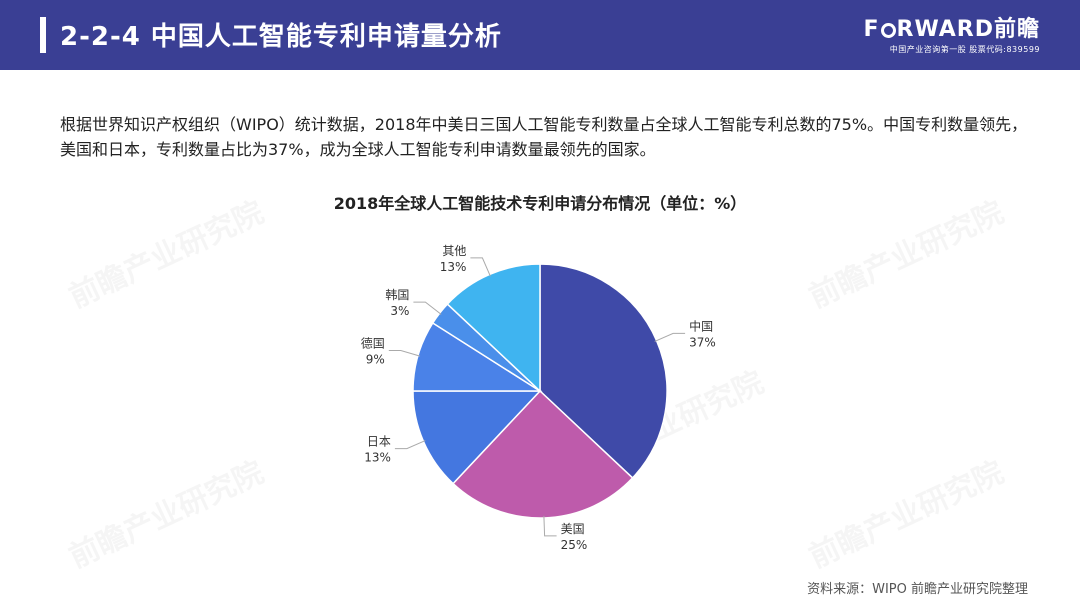 The width and height of the screenshot is (1080, 607). What do you see at coordinates (917, 589) in the screenshot?
I see `source-note: 资料来源：WIPO 前瞻产业研究院整理` at bounding box center [917, 589].